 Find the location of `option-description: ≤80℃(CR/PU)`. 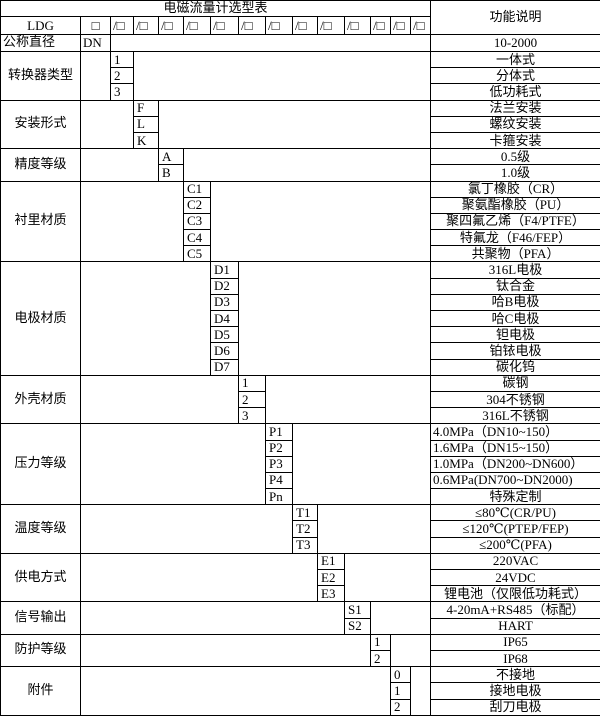

option-description: ≤80℃(CR/PU) is located at coordinates (515, 513).